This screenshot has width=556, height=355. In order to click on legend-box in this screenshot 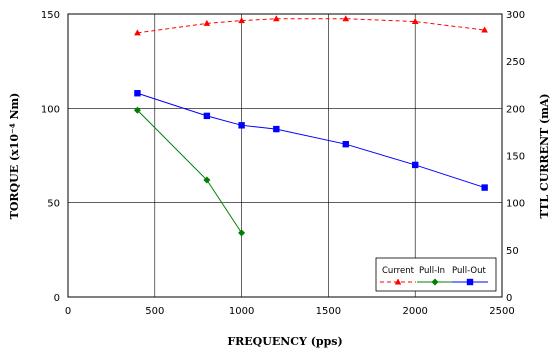, I will do `click(436, 274)`.